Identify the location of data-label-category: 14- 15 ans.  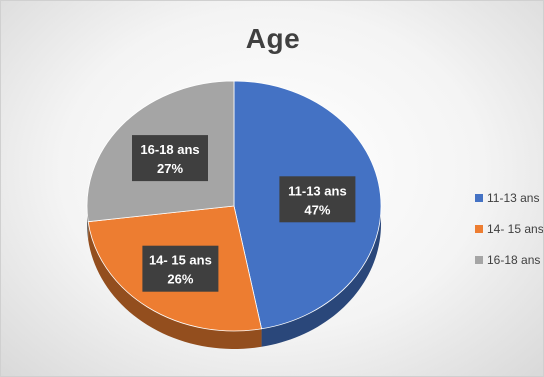
(180, 260).